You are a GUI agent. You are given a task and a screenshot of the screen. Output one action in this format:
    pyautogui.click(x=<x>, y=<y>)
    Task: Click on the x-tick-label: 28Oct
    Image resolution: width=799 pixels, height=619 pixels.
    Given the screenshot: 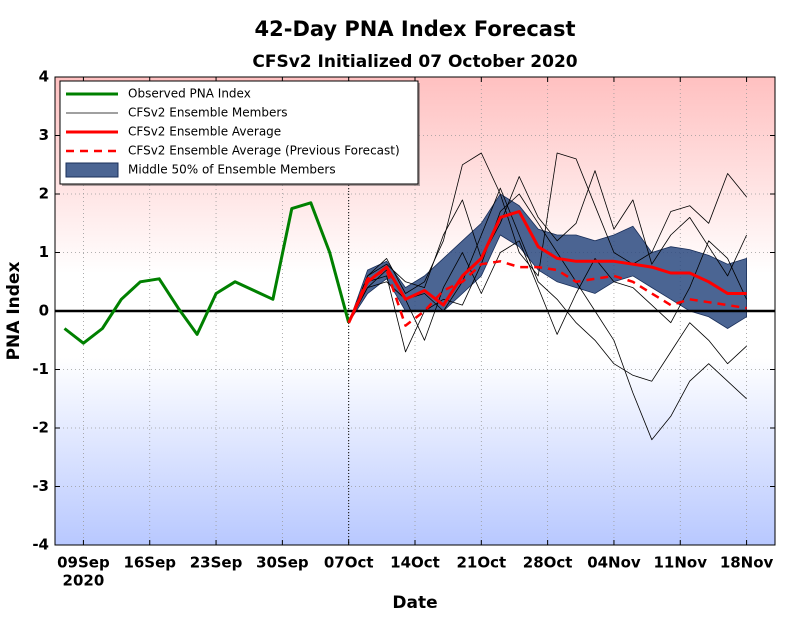 What is the action you would take?
    pyautogui.click(x=548, y=563)
    